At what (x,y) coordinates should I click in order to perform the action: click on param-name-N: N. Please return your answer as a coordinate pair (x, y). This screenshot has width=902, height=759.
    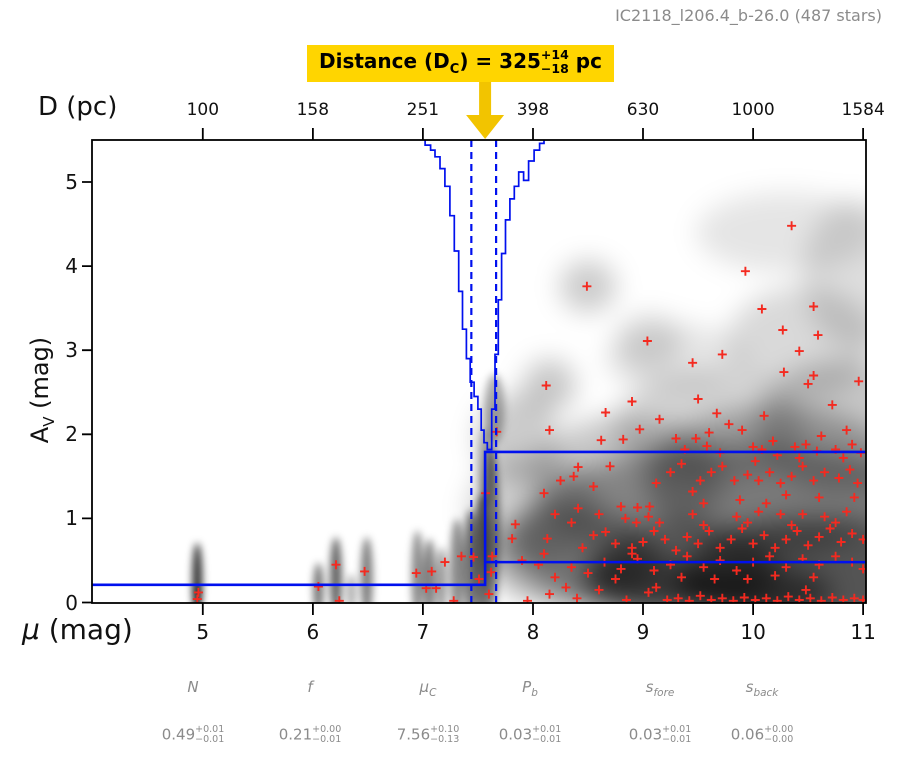
    Looking at the image, I should click on (193, 687).